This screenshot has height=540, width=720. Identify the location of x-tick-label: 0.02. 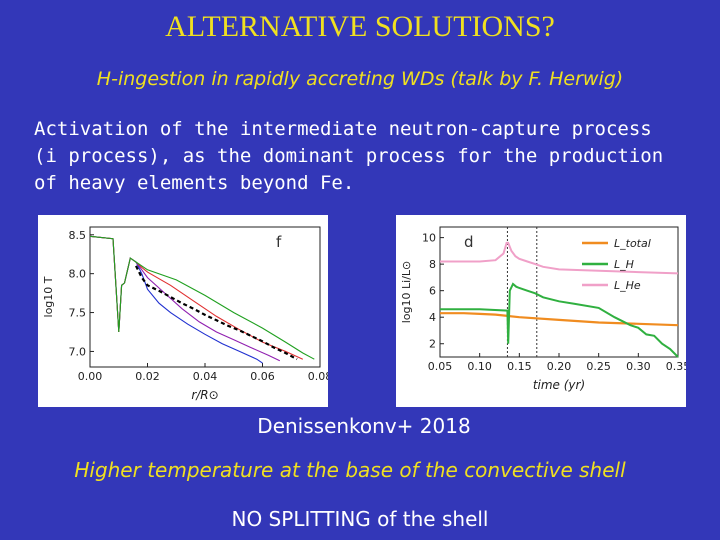
(147, 376).